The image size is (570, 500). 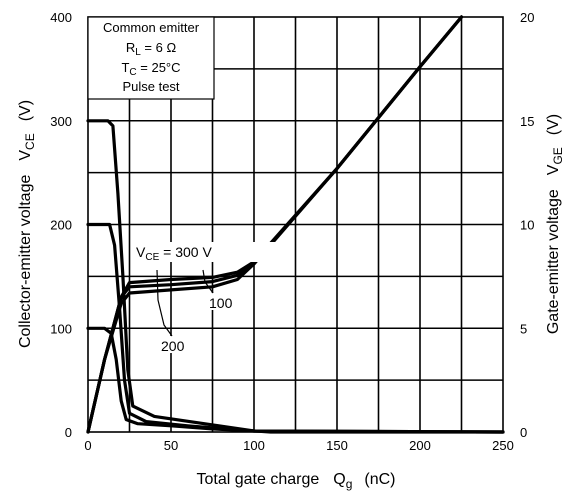 I want to click on label-200-background, so click(x=173, y=344).